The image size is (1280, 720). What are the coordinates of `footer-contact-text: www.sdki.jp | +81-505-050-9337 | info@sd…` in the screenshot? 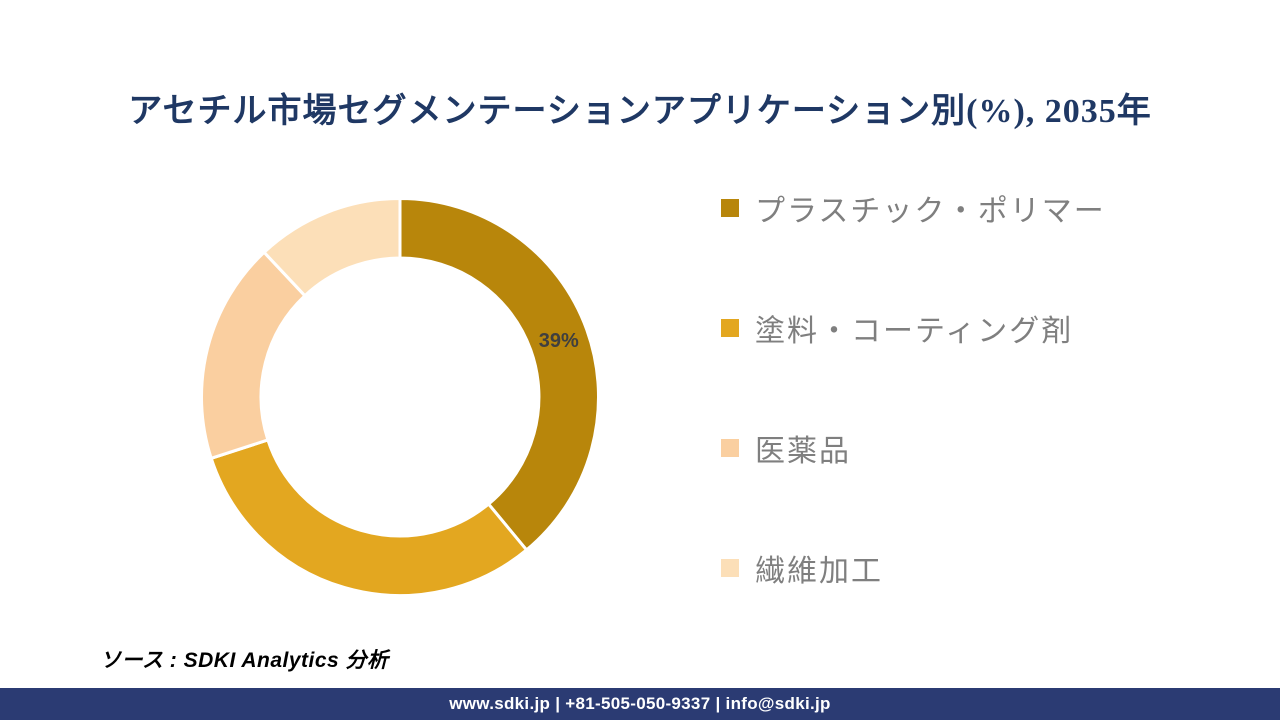 It's located at (640, 703).